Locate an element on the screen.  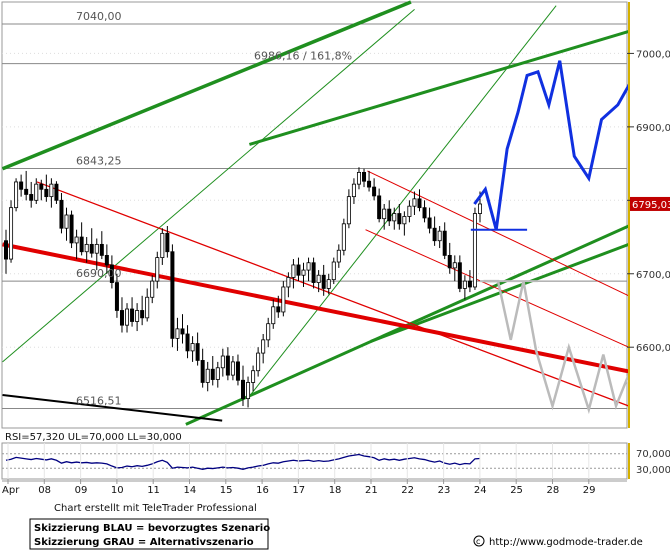
x-tick-label: 17 is located at coordinates (298, 490).